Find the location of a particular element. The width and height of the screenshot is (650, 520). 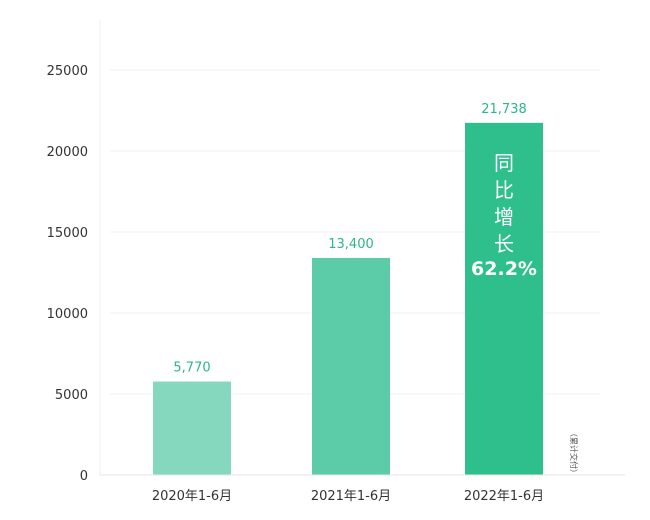

x-axis-ticks: 2020年1-6月 2021年1-6月 2022年1-6月 is located at coordinates (348, 496).